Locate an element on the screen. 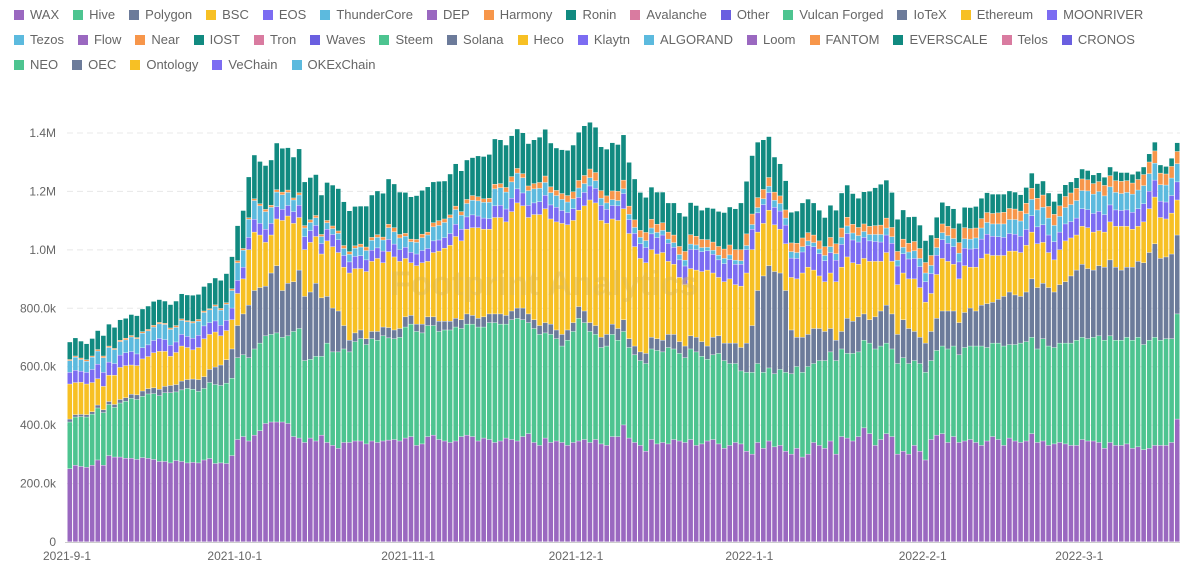  legend-item: Other is located at coordinates (744, 14).